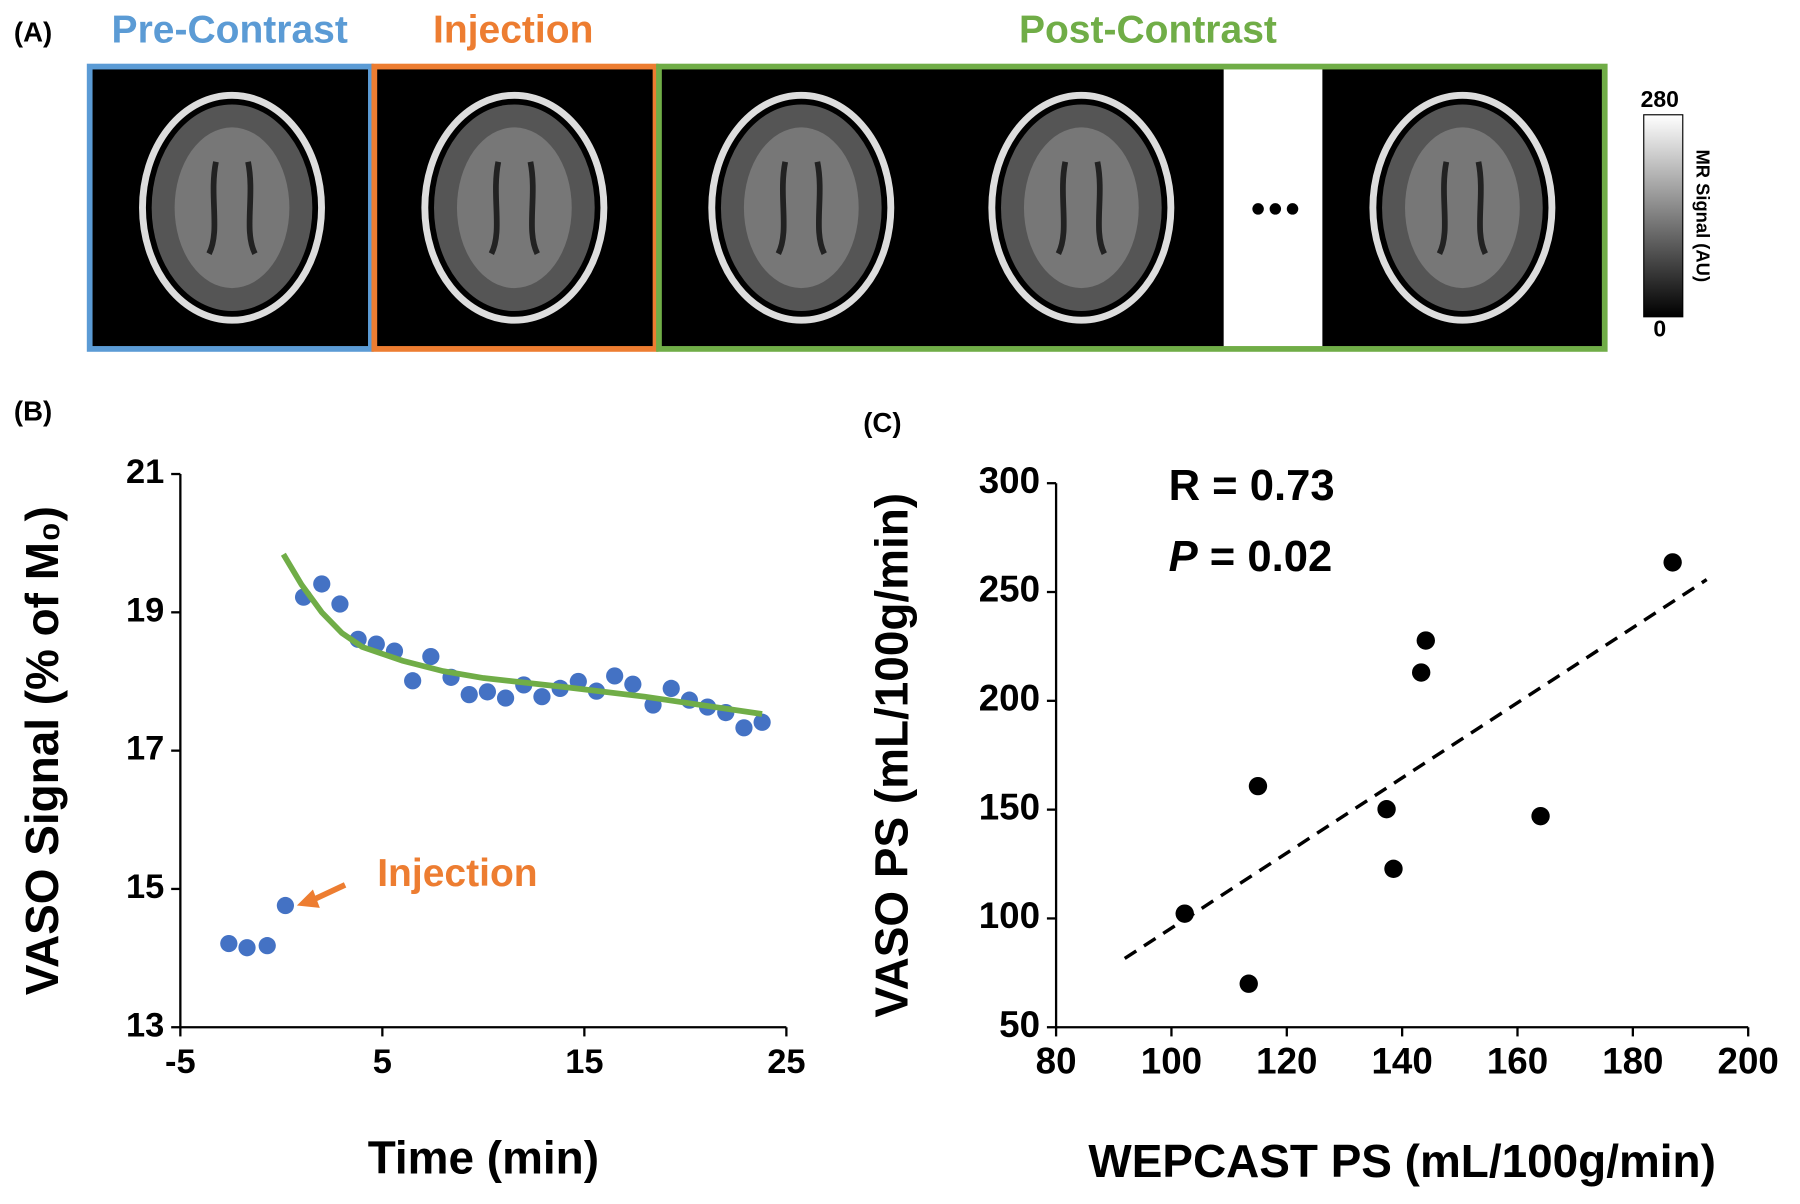  Describe the element at coordinates (513, 29) in the screenshot. I see `group-title: Injection` at that location.